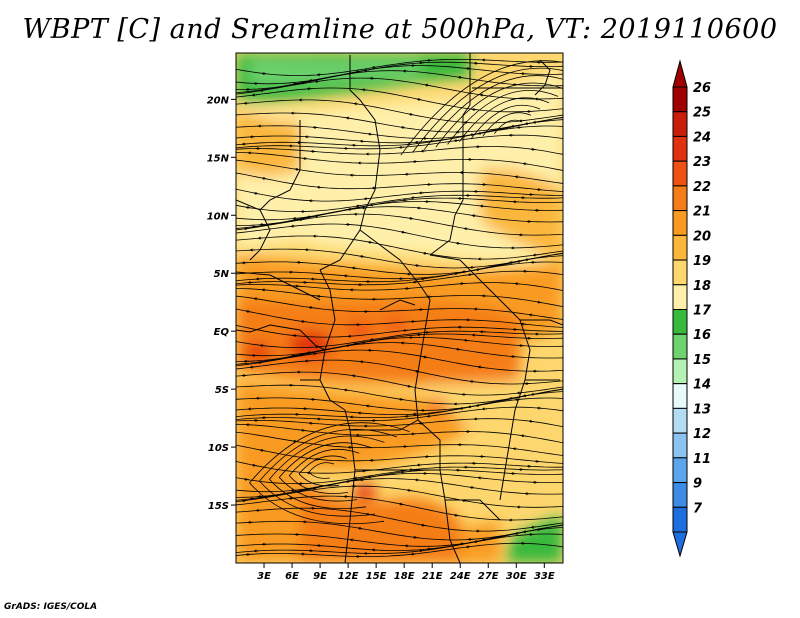  Describe the element at coordinates (516, 576) in the screenshot. I see `lon-tick-label: 30E` at that location.